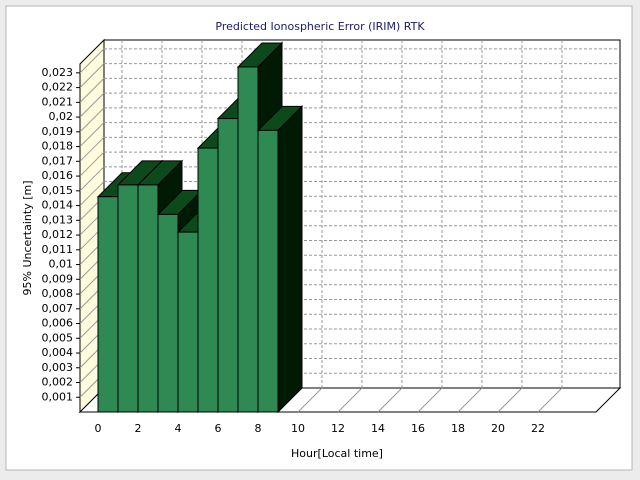 This screenshot has width=640, height=480. What do you see at coordinates (58, 278) in the screenshot?
I see `y-tick-label: 0,009` at bounding box center [58, 278].